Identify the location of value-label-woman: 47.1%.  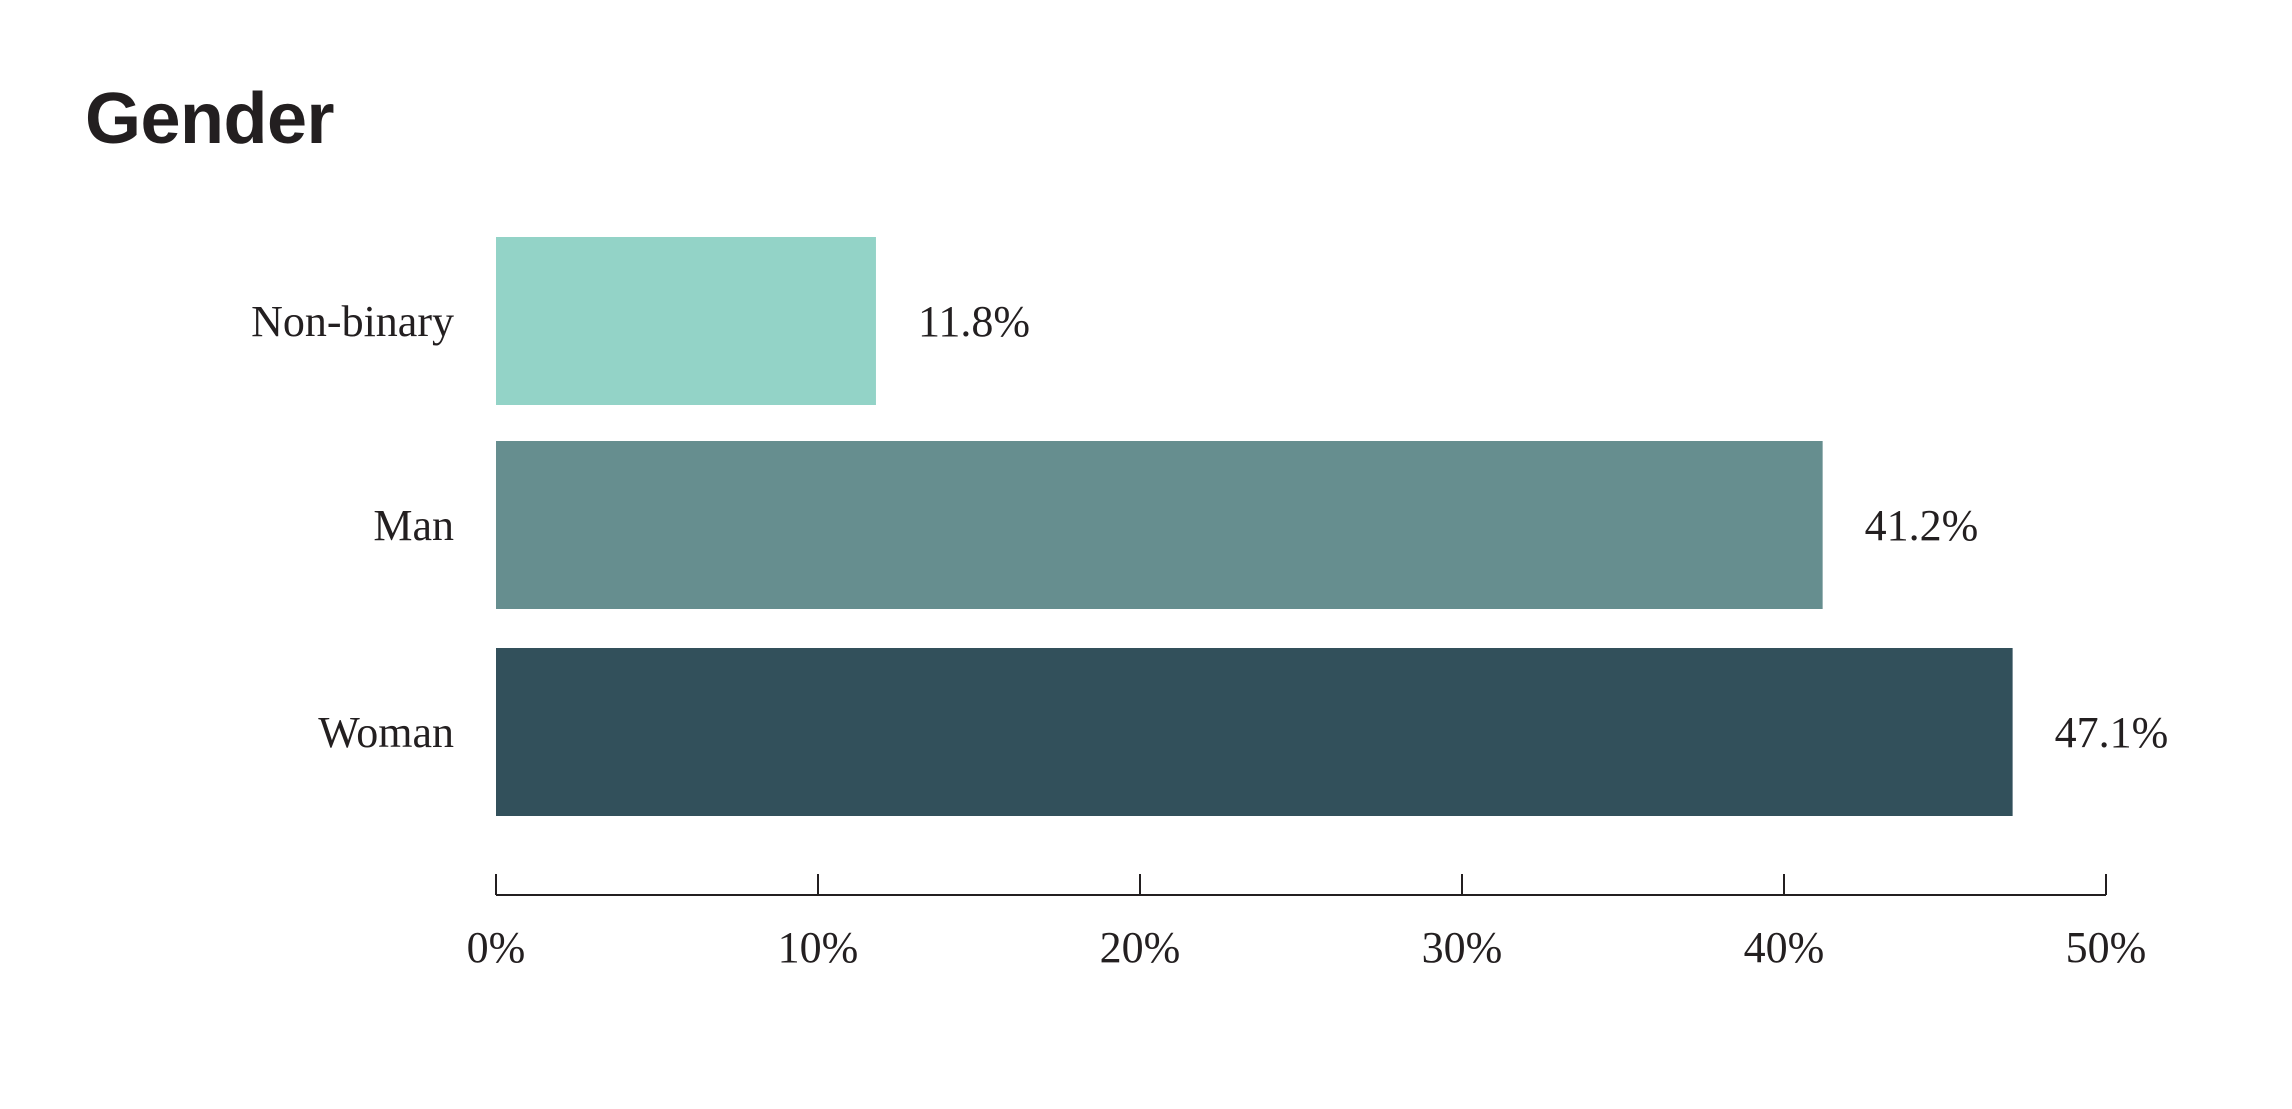
(2112, 732).